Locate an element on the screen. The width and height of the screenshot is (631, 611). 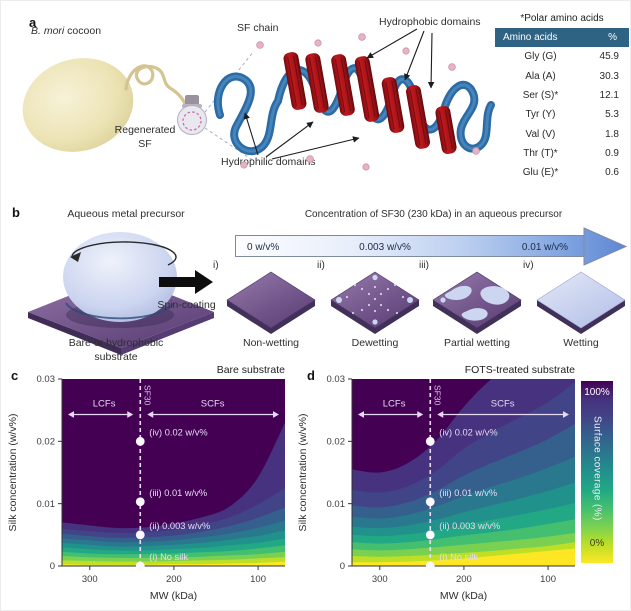
x-tick-label: 100 is located at coordinates (258, 579).